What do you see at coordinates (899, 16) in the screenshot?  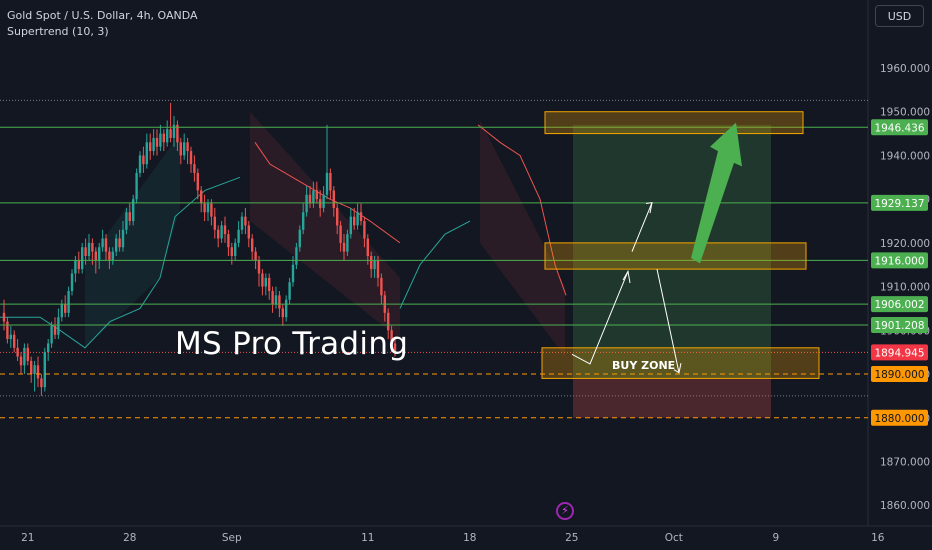 I see `currency-button: USD` at bounding box center [899, 16].